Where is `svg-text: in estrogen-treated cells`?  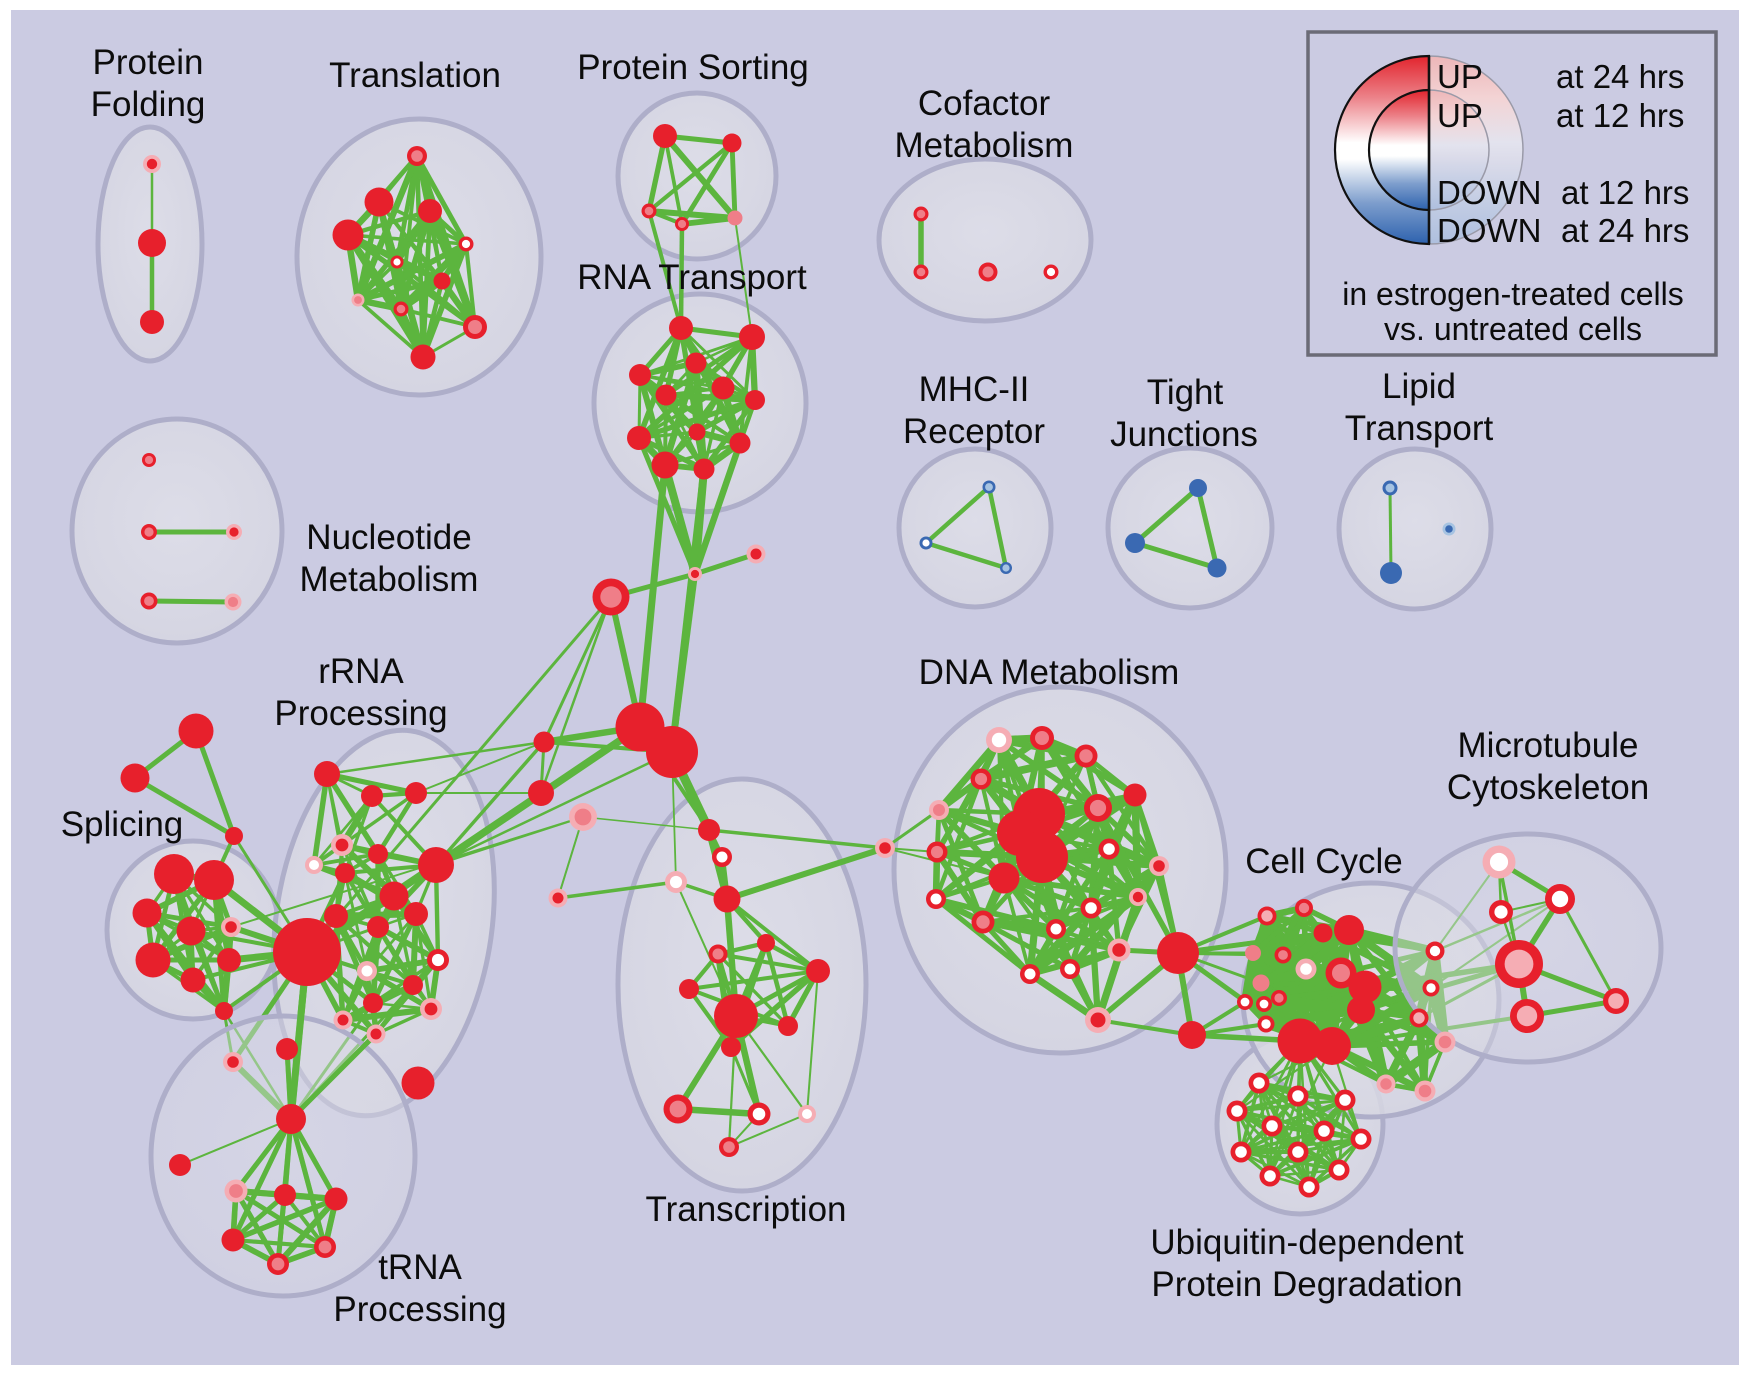
svg-text: in estrogen-treated cells is located at coordinates (1513, 294).